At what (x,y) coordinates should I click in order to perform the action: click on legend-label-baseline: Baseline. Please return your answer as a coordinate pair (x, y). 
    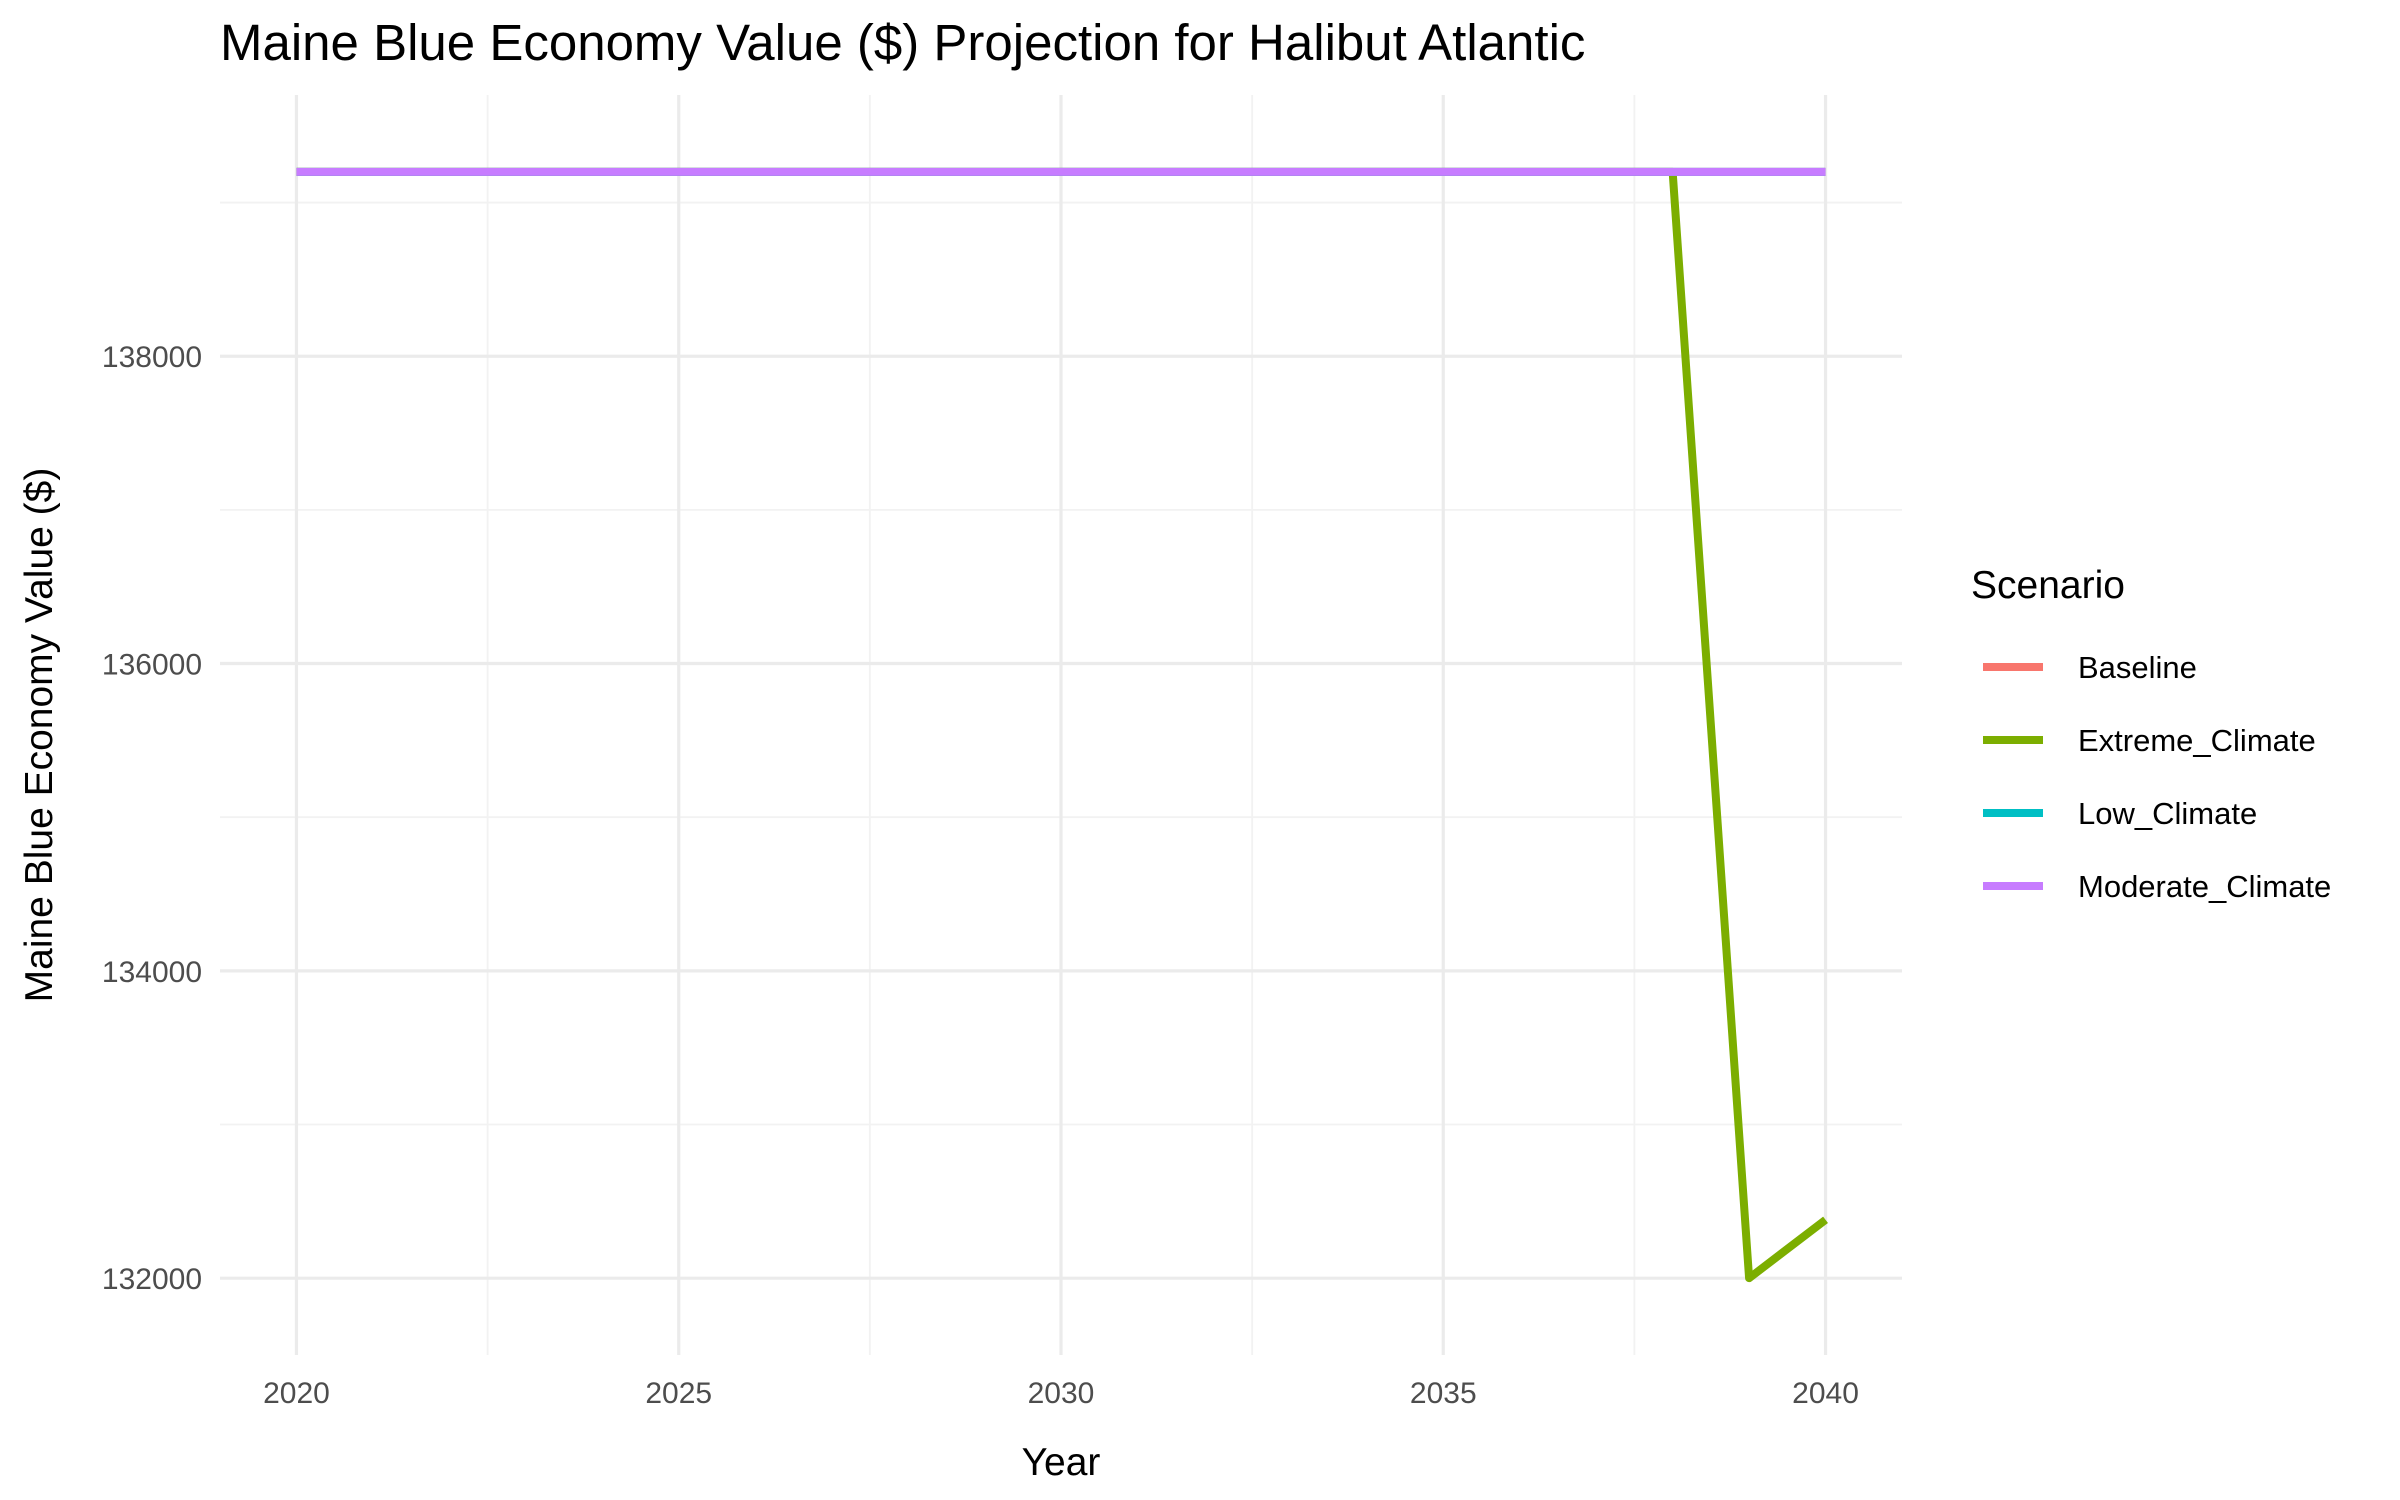
    Looking at the image, I should click on (2137, 667).